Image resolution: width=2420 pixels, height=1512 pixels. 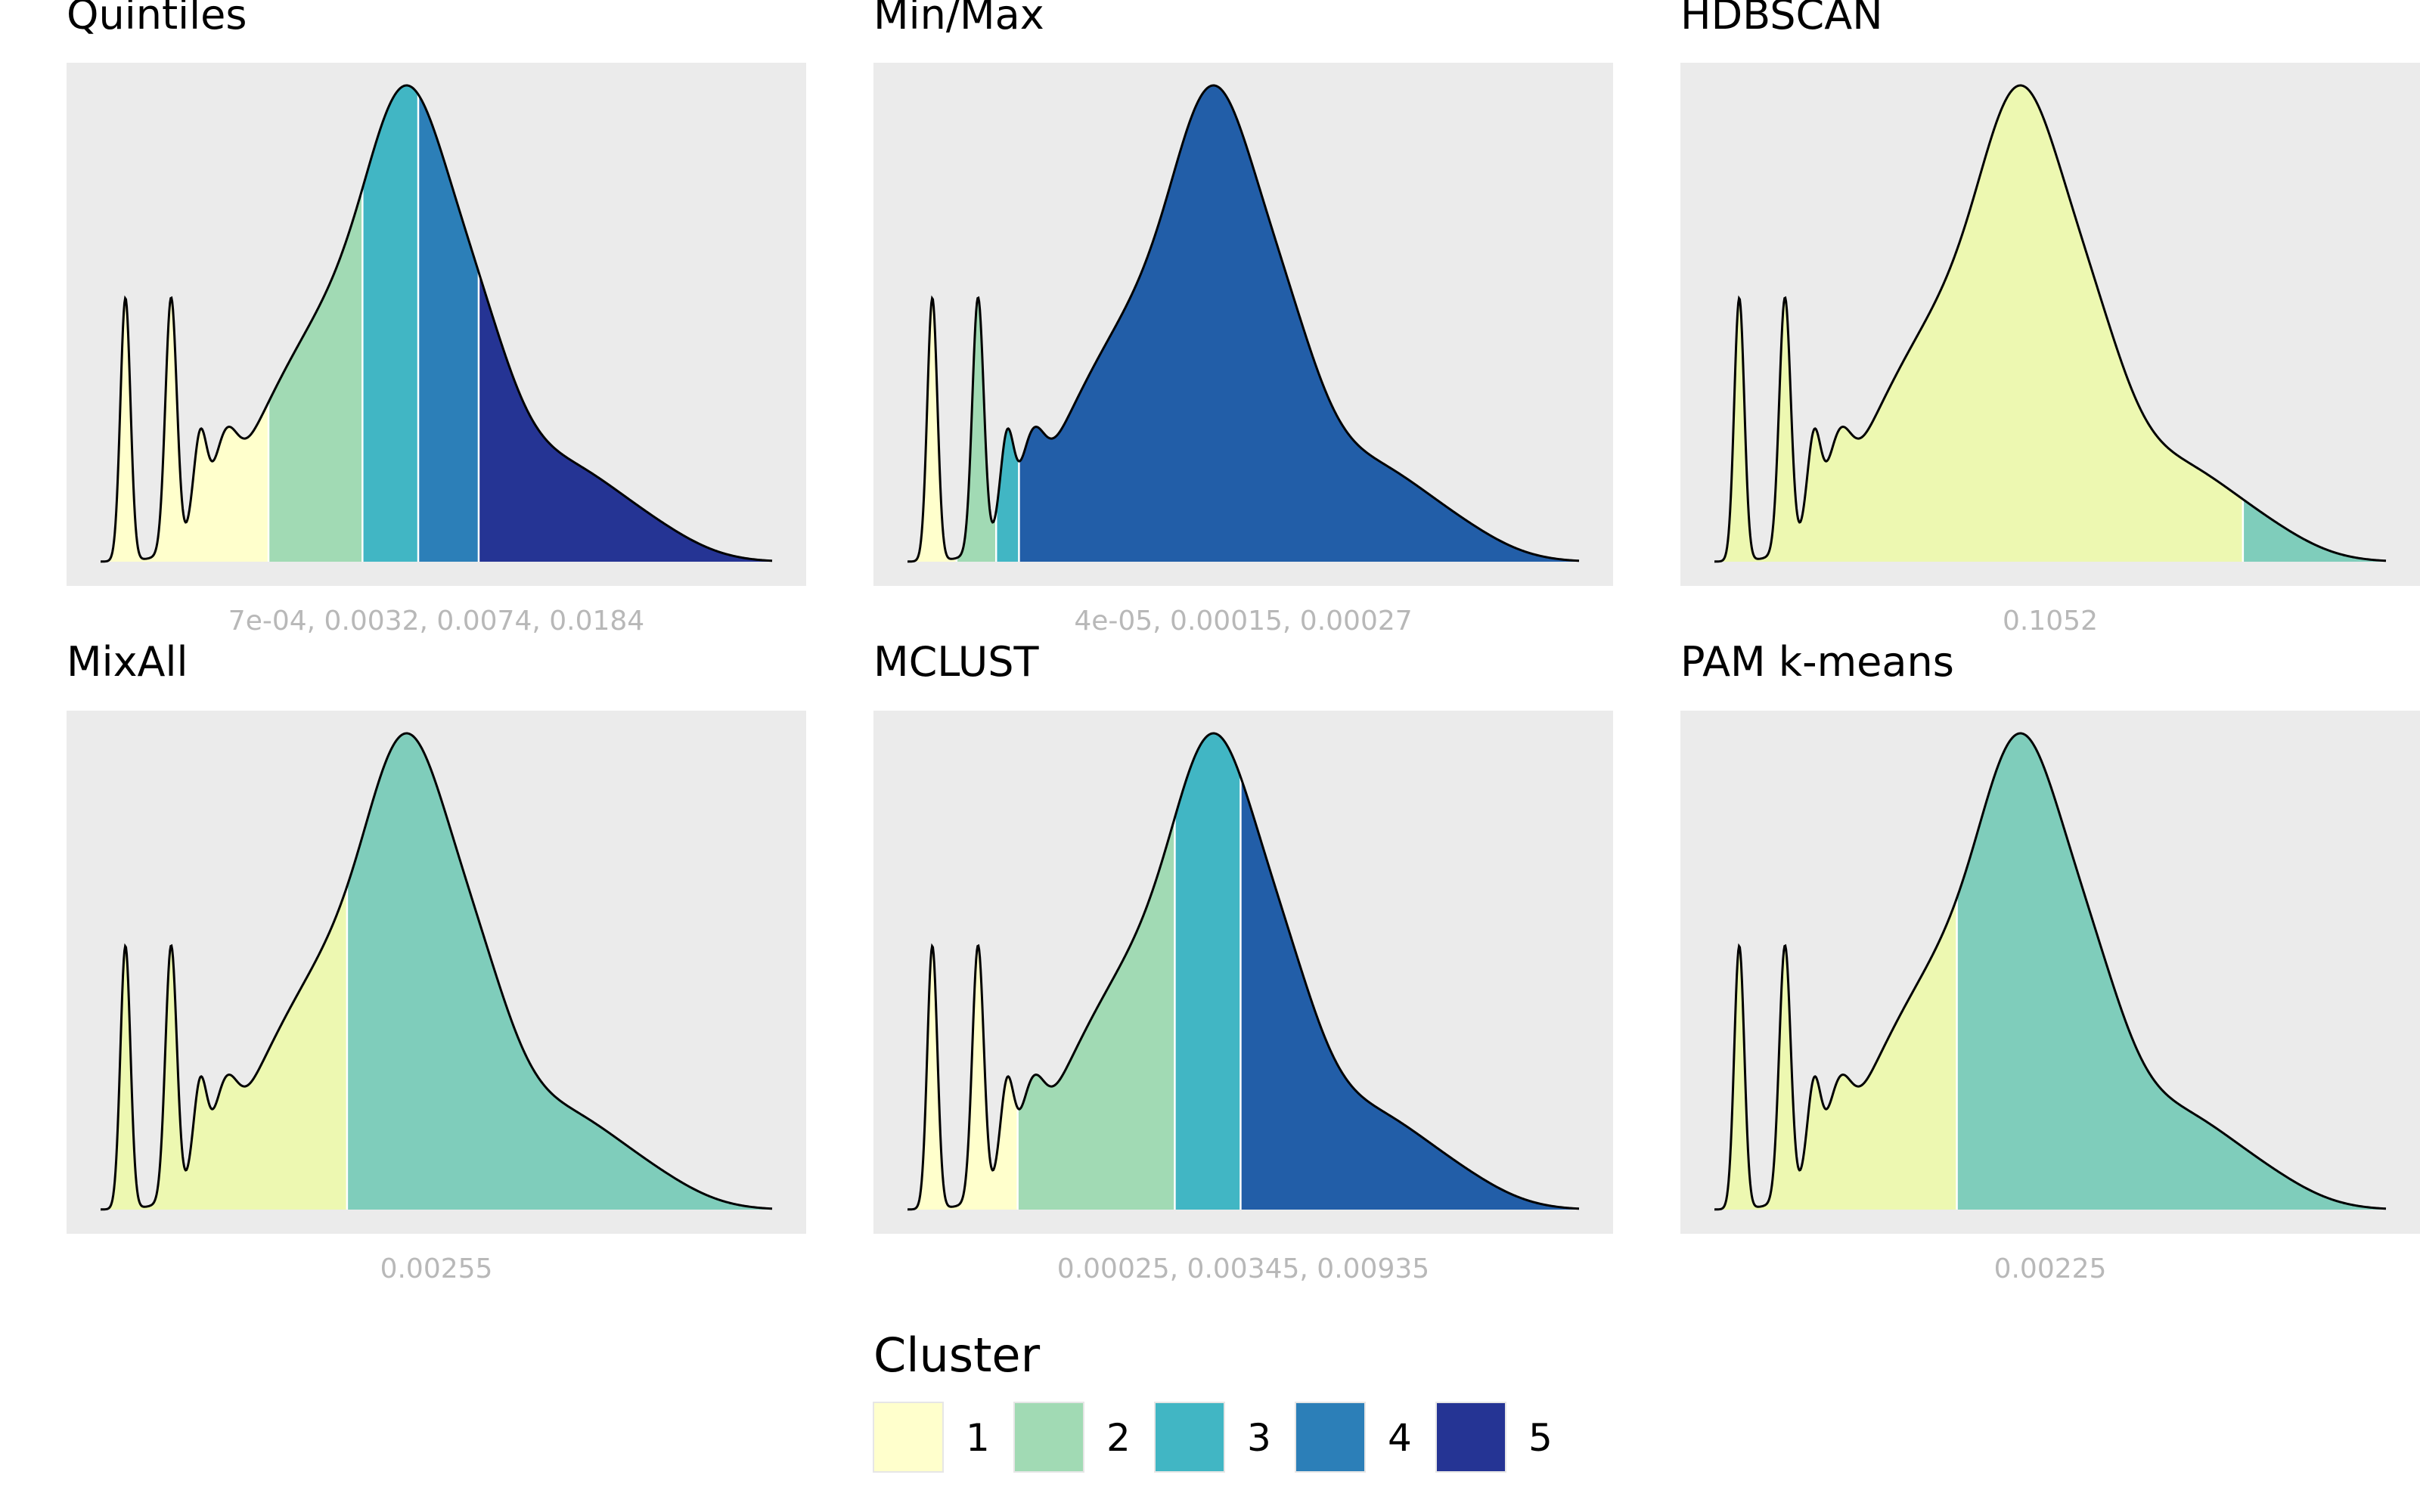 What do you see at coordinates (1243, 1268) in the screenshot?
I see `break-values-label: 0.00025, 0.00345, 0.00935` at bounding box center [1243, 1268].